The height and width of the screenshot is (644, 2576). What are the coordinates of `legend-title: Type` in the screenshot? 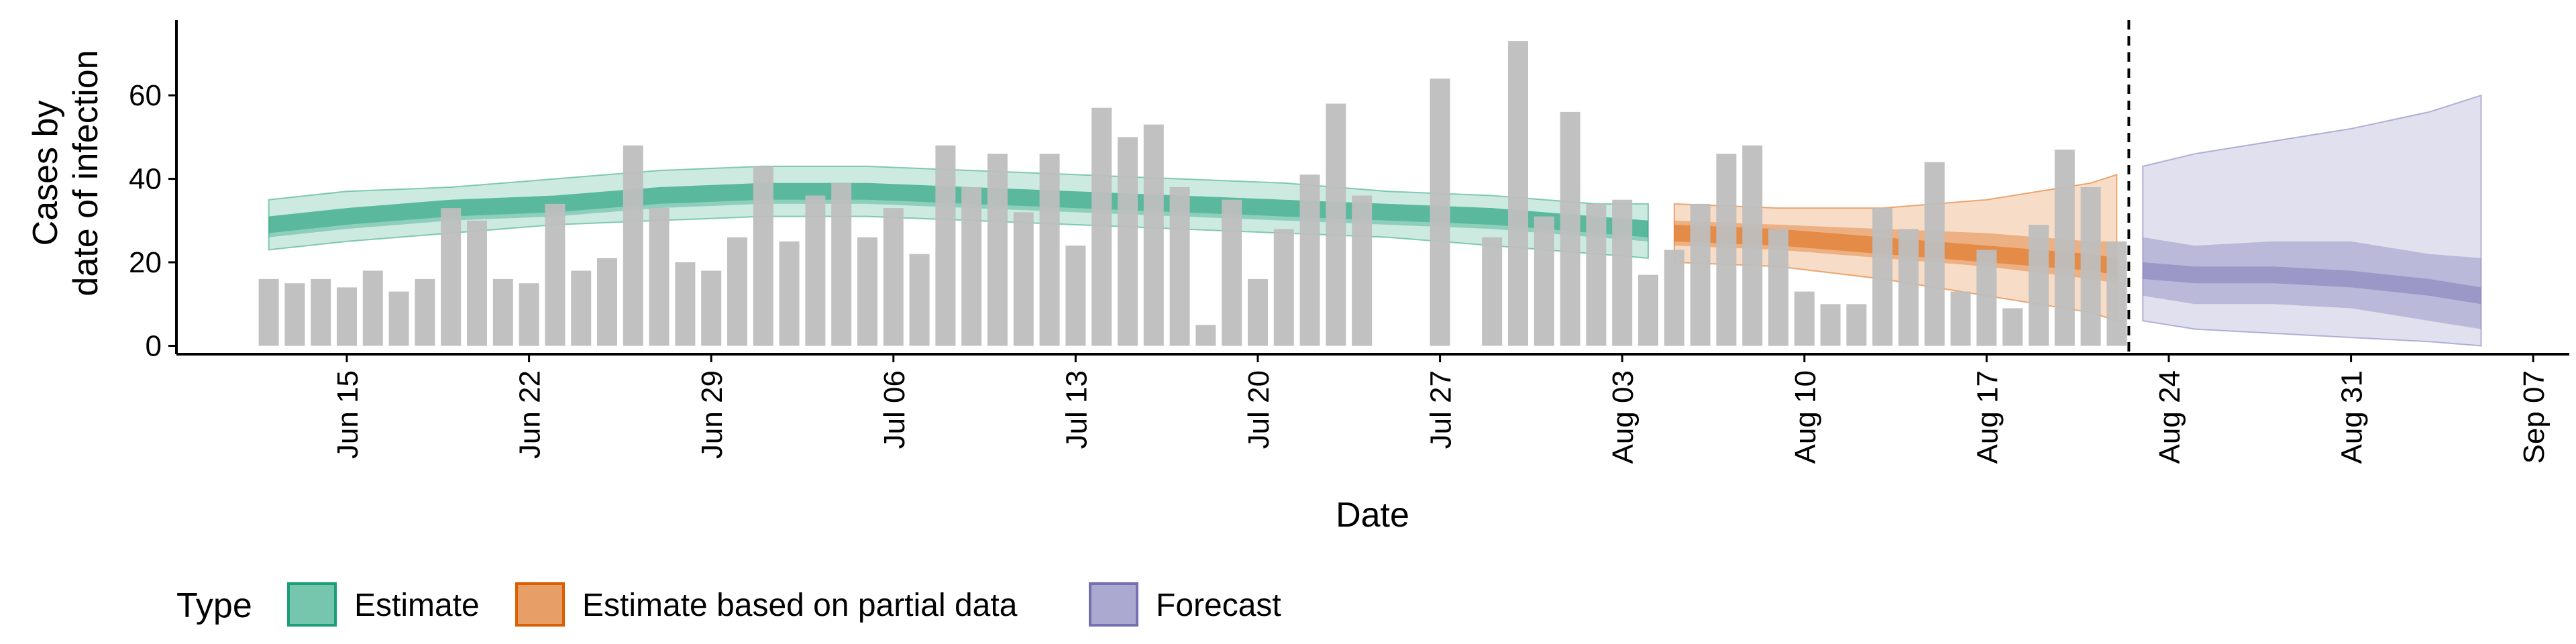 It's located at (214, 605).